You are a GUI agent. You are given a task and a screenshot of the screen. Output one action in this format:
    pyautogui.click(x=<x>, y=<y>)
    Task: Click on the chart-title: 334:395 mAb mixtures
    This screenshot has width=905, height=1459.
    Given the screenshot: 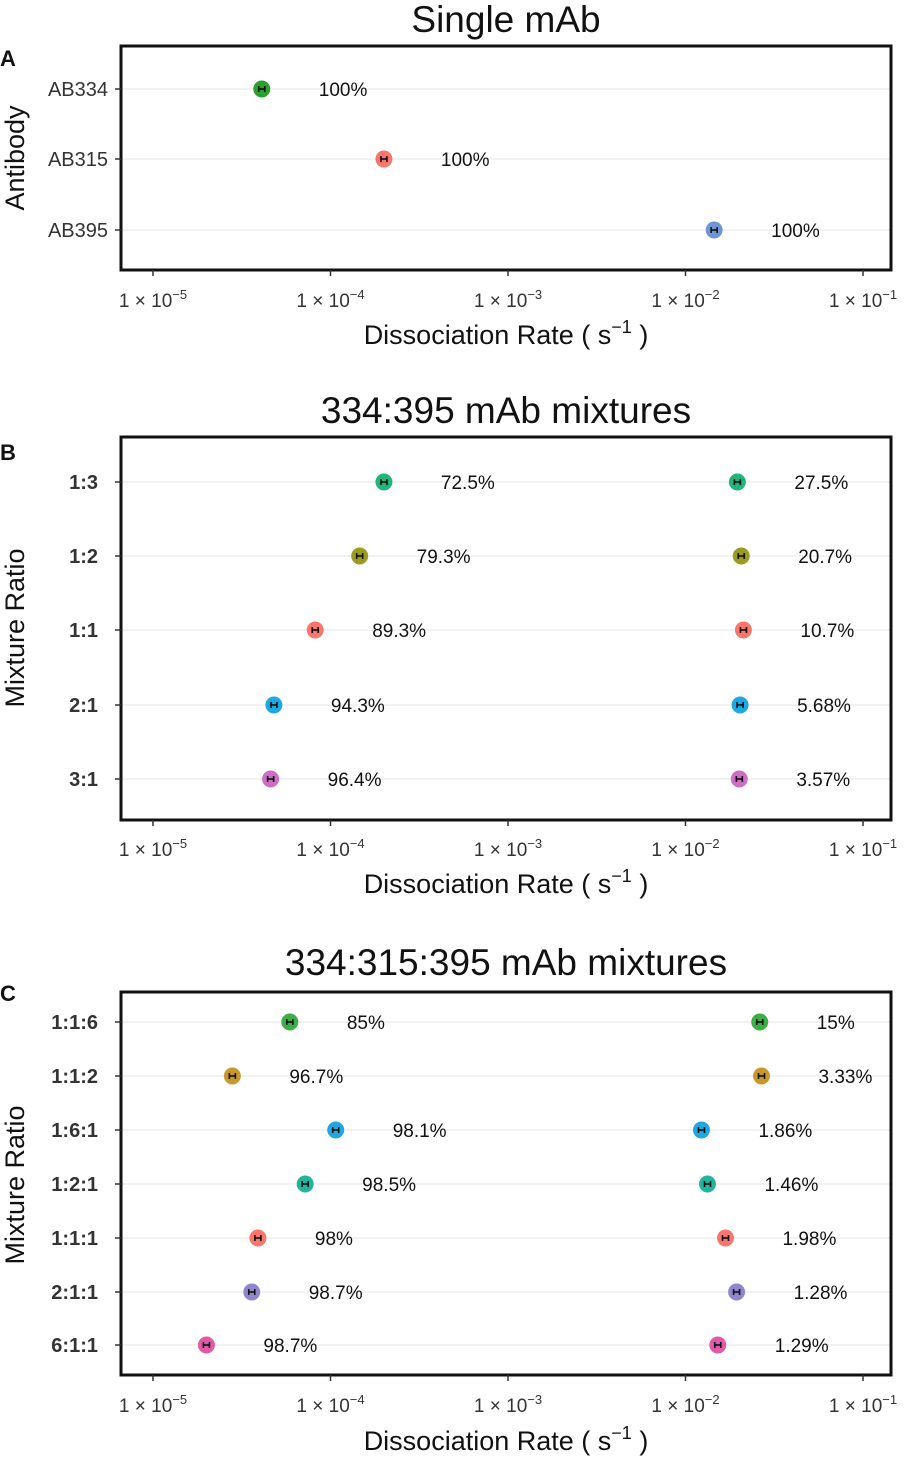 What is the action you would take?
    pyautogui.click(x=506, y=410)
    